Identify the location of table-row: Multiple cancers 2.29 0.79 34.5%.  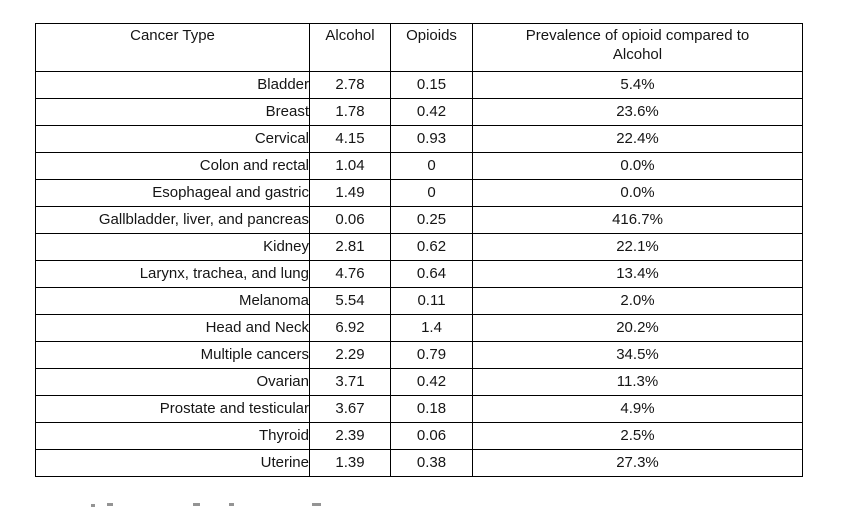
(419, 355).